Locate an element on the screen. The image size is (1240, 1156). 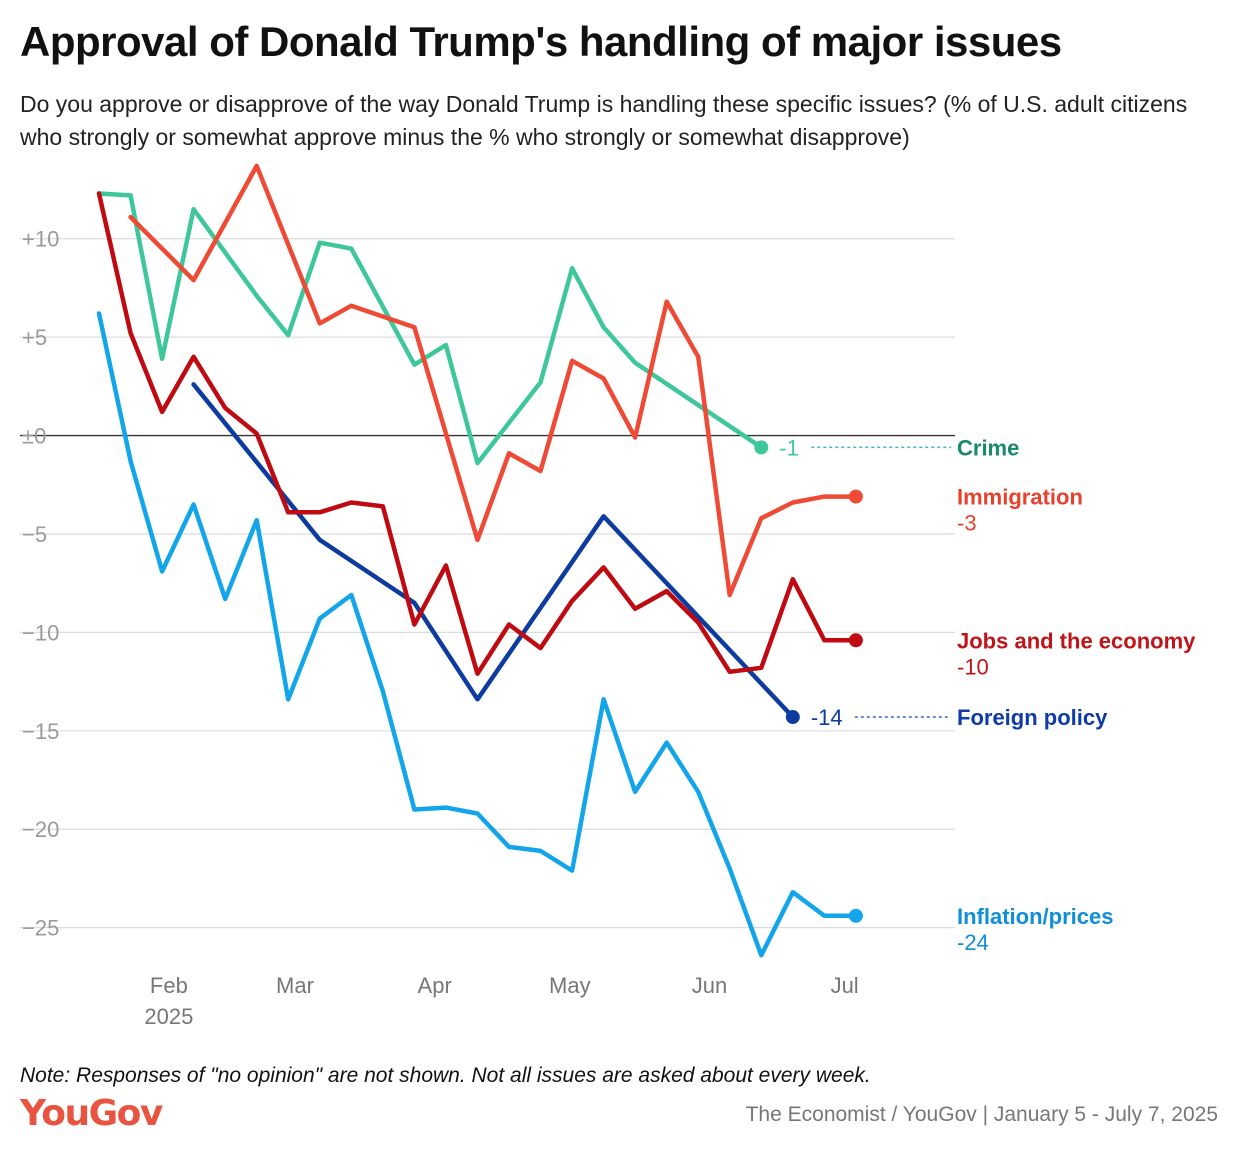
series-end-dot-crime is located at coordinates (761, 447).